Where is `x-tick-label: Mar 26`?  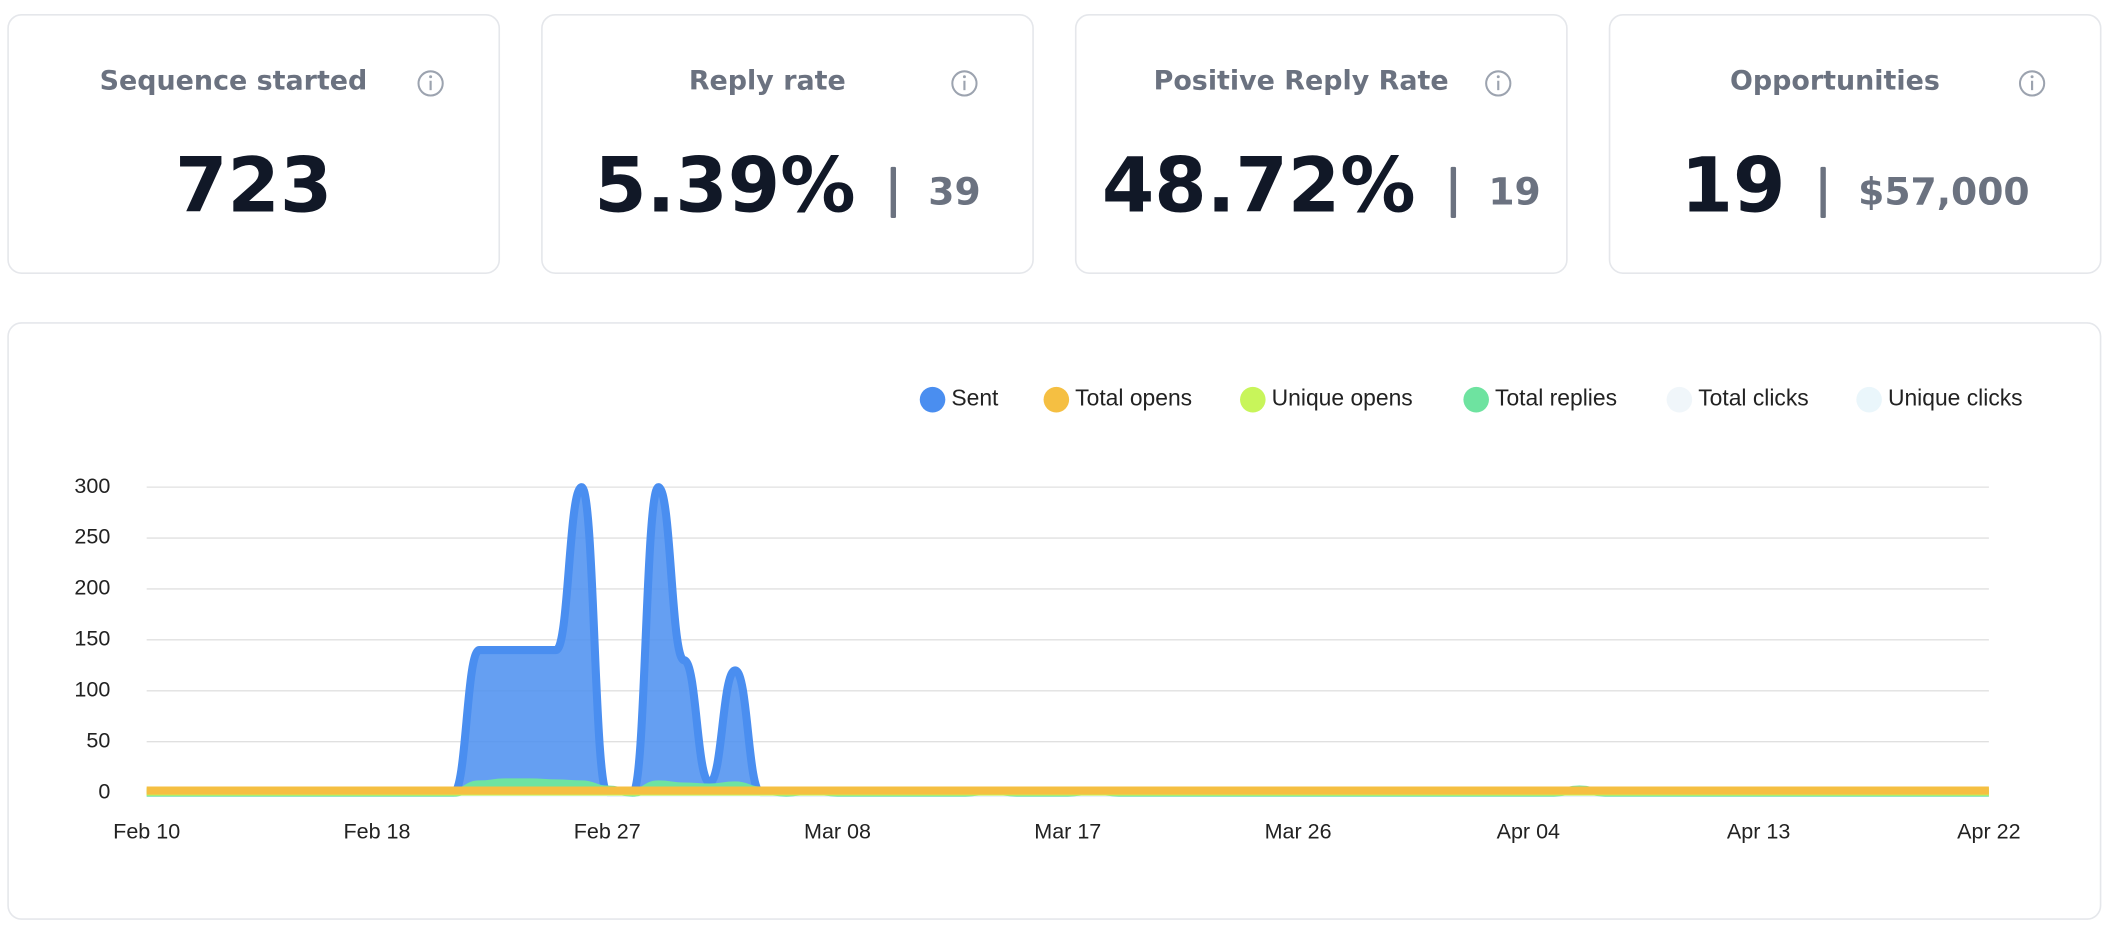
x-tick-label: Mar 26 is located at coordinates (1298, 832).